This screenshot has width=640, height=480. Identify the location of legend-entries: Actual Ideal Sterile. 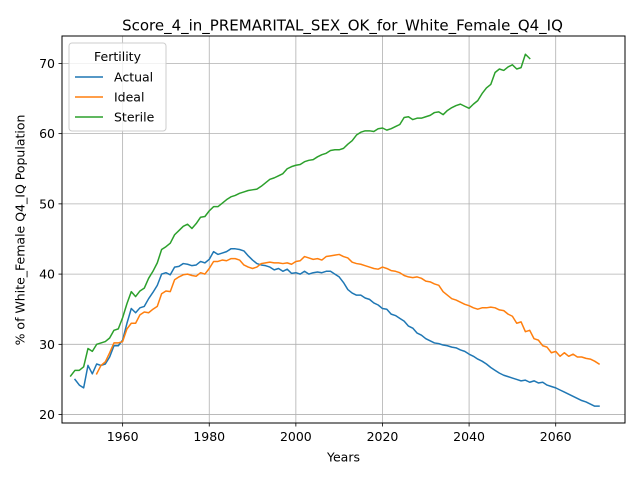
(115, 97).